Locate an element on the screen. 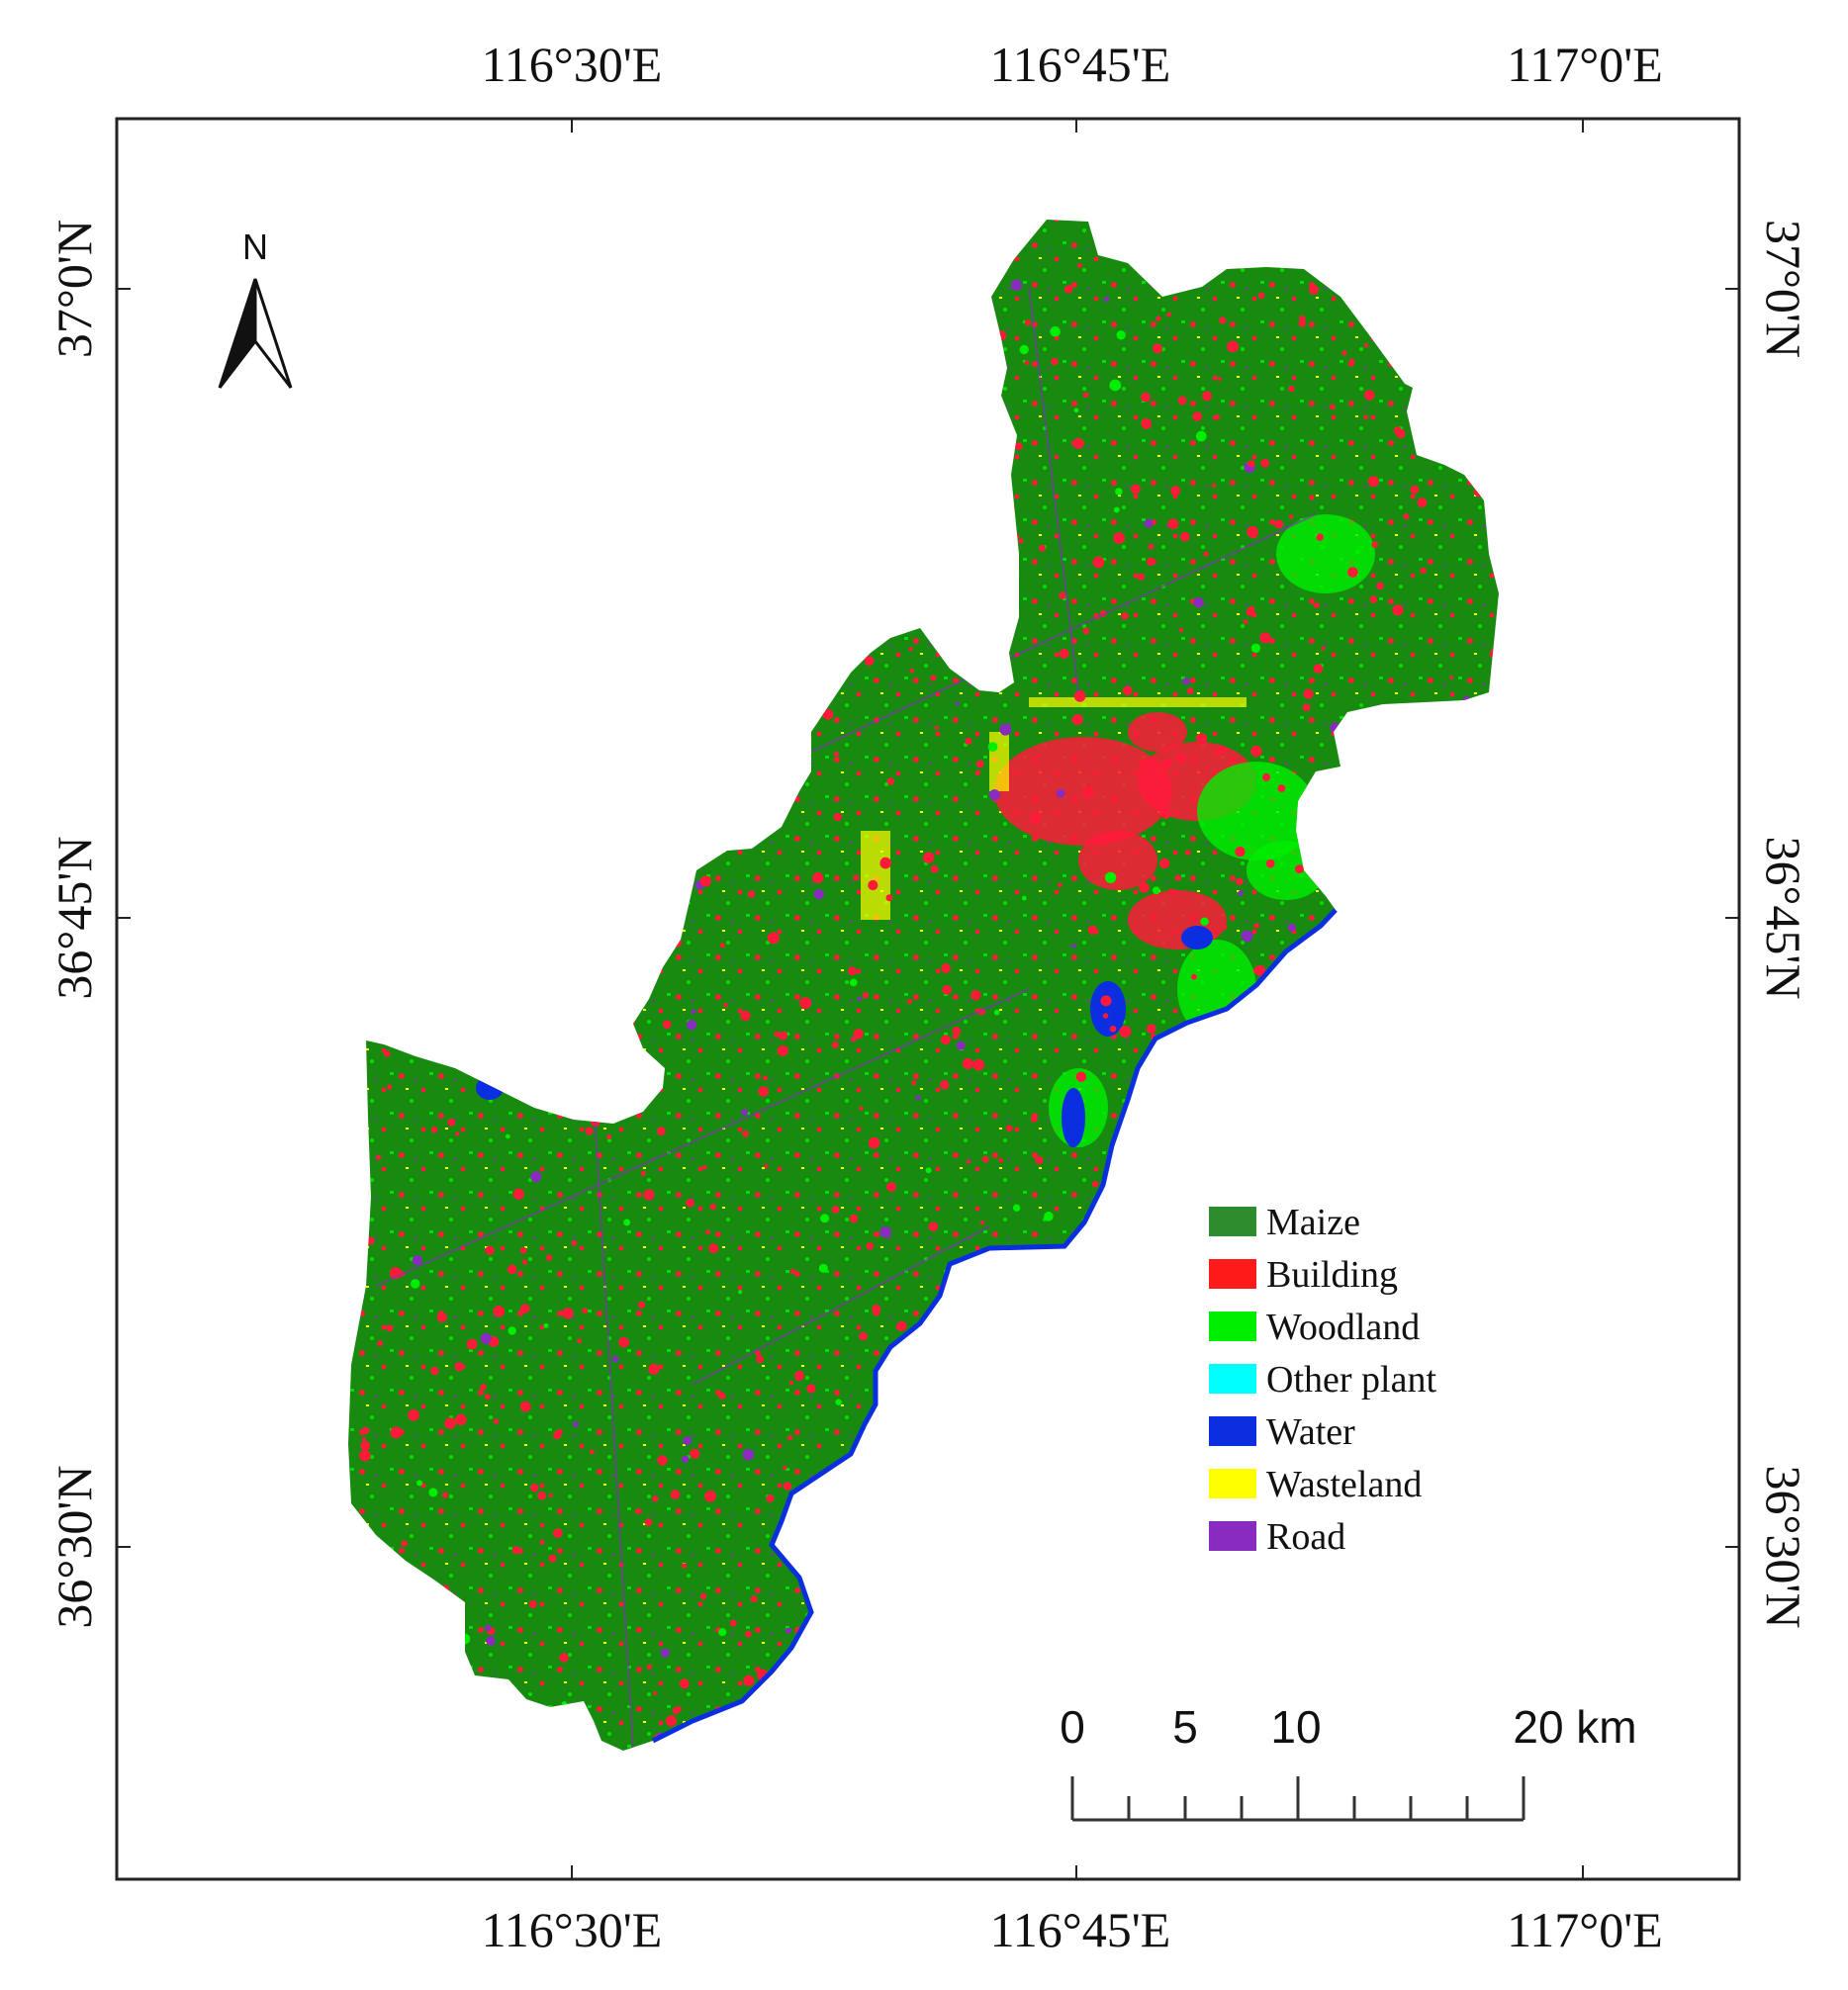 This screenshot has width=1848, height=1990. scale-label-0: 0 is located at coordinates (1072, 1727).